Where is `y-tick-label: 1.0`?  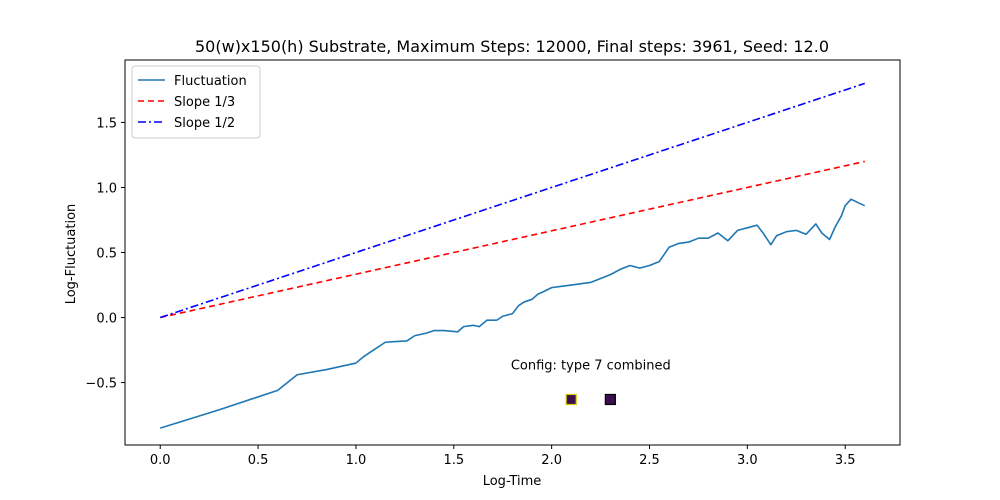
y-tick-label: 1.0 is located at coordinates (106, 188).